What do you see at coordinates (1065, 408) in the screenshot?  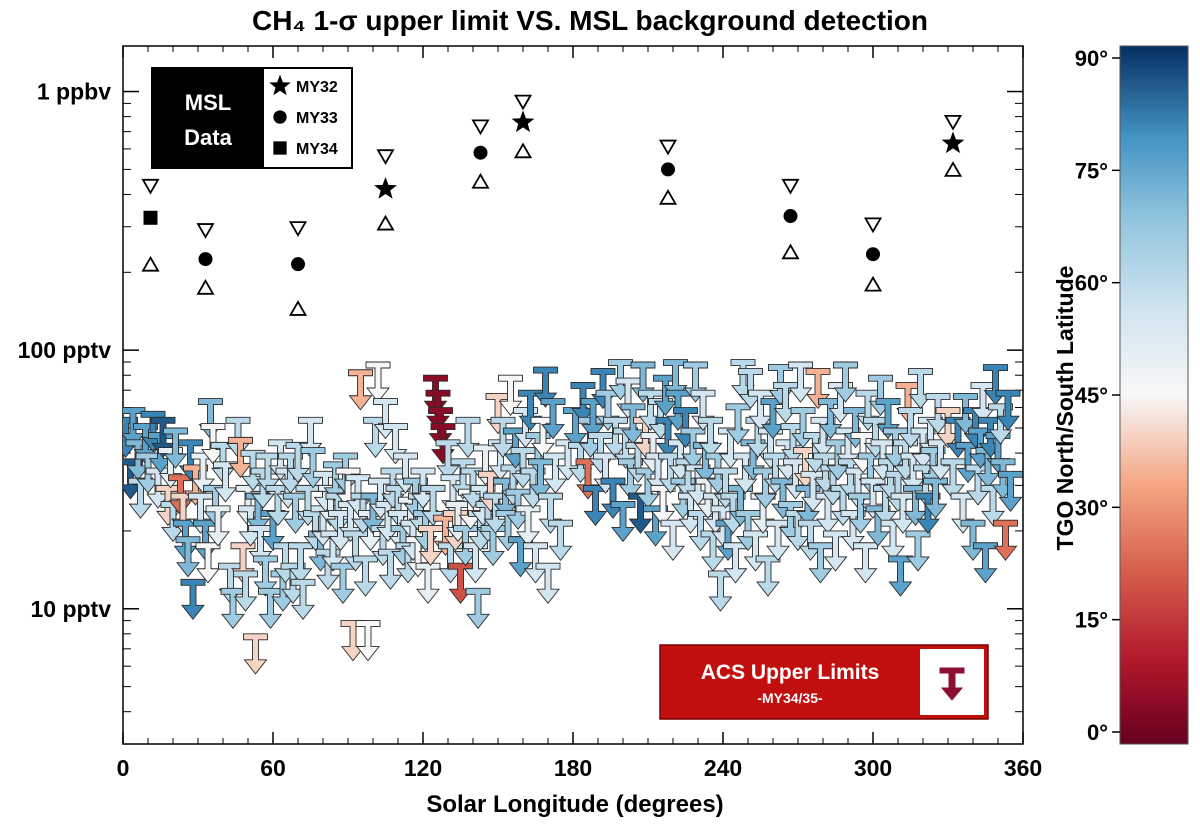 I see `colorbar-label: TGO North/South Latitude` at bounding box center [1065, 408].